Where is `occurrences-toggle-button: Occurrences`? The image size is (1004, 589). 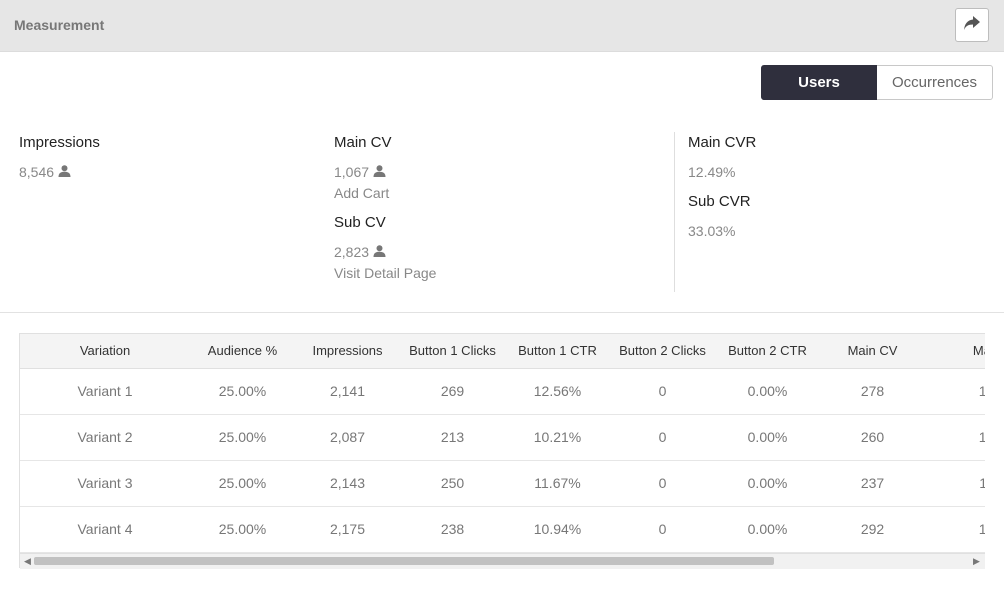
occurrences-toggle-button: Occurrences is located at coordinates (935, 82).